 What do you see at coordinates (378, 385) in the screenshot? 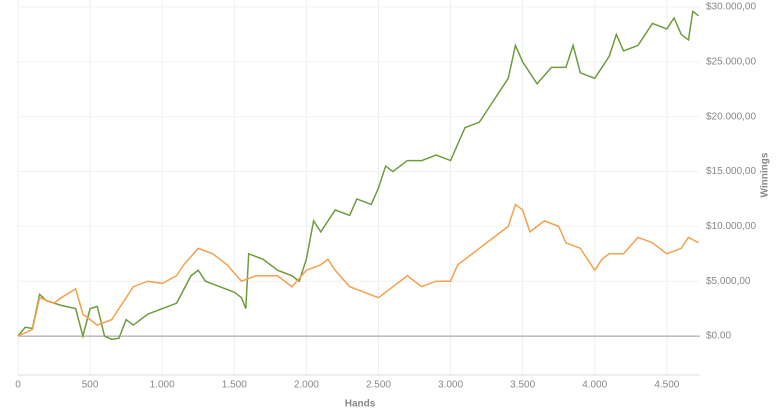
I see `x-tick-label: 2.500` at bounding box center [378, 385].